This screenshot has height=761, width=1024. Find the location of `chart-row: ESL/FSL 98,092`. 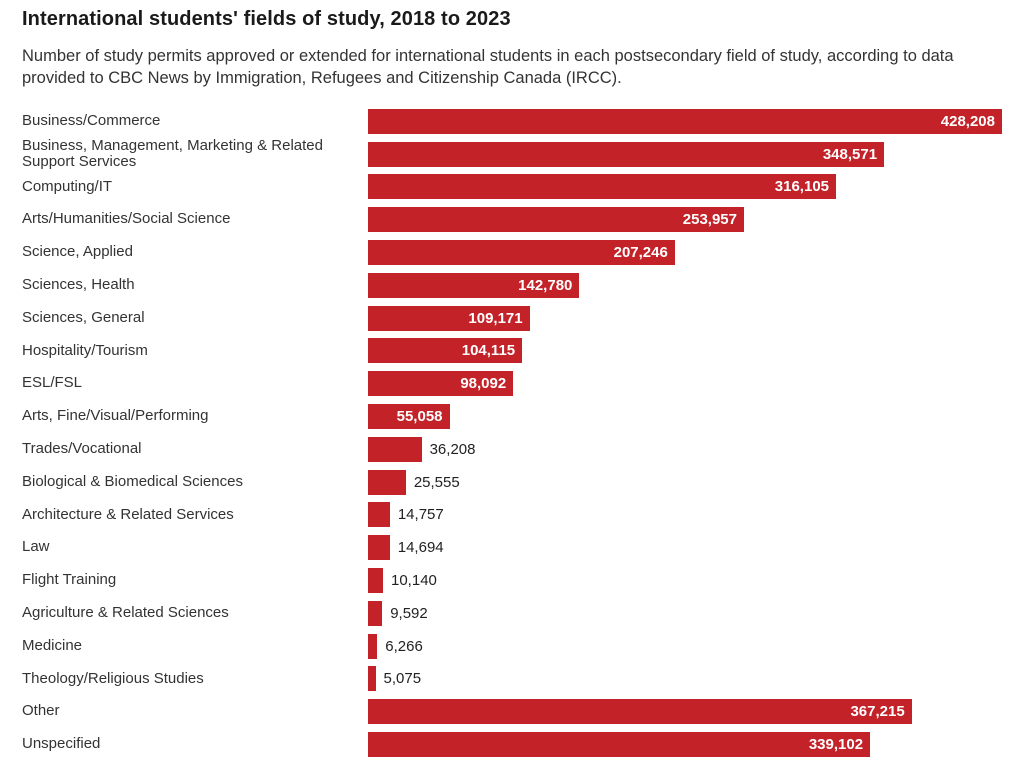

chart-row: ESL/FSL 98,092 is located at coordinates (512, 383).